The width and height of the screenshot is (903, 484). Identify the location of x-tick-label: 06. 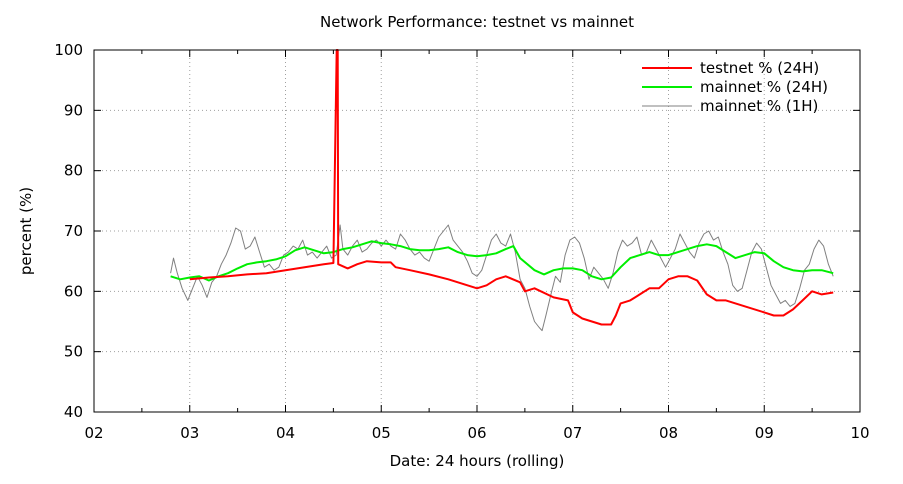
(476, 433).